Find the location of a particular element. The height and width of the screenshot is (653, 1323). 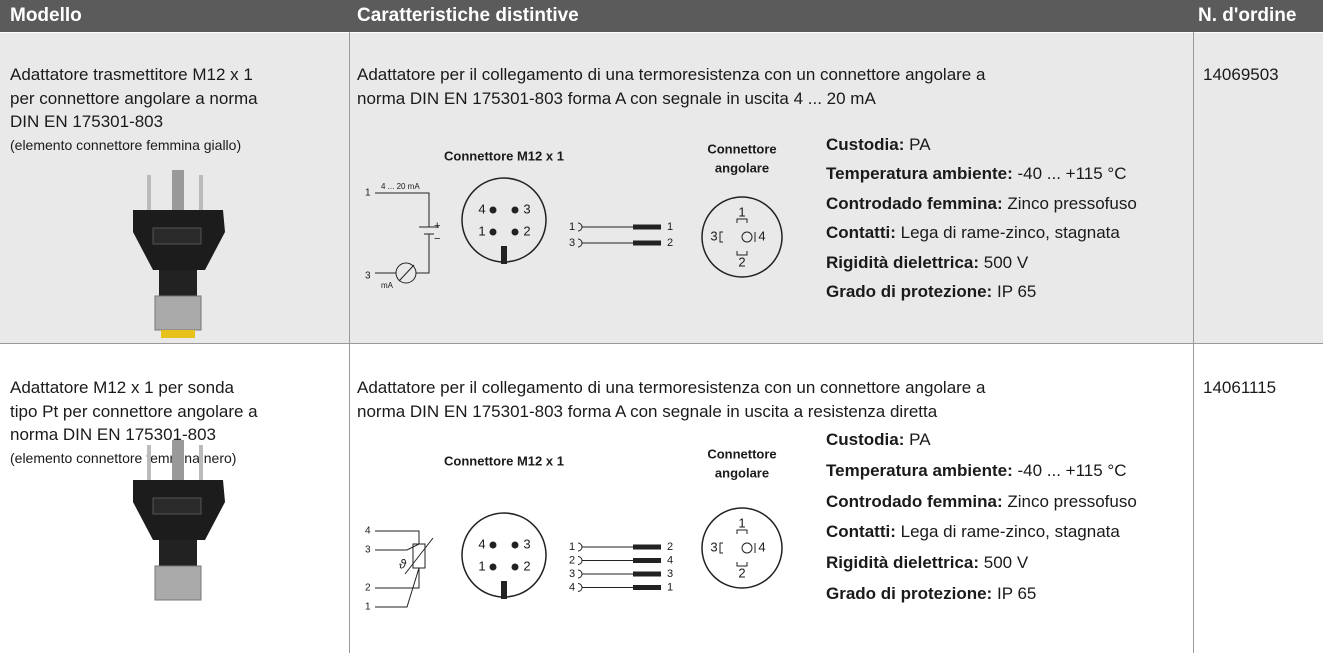

spec-line: Controdado femmina: Zinco pressofuso is located at coordinates (981, 204).